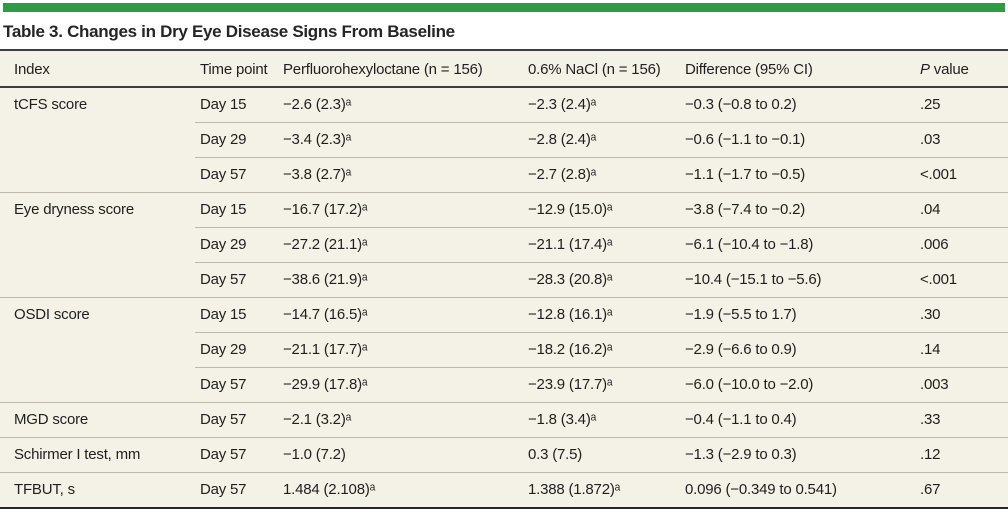 Image resolution: width=1008 pixels, height=524 pixels. I want to click on nacl-cell: 1.388 (1.872)ᵃ, so click(601, 490).